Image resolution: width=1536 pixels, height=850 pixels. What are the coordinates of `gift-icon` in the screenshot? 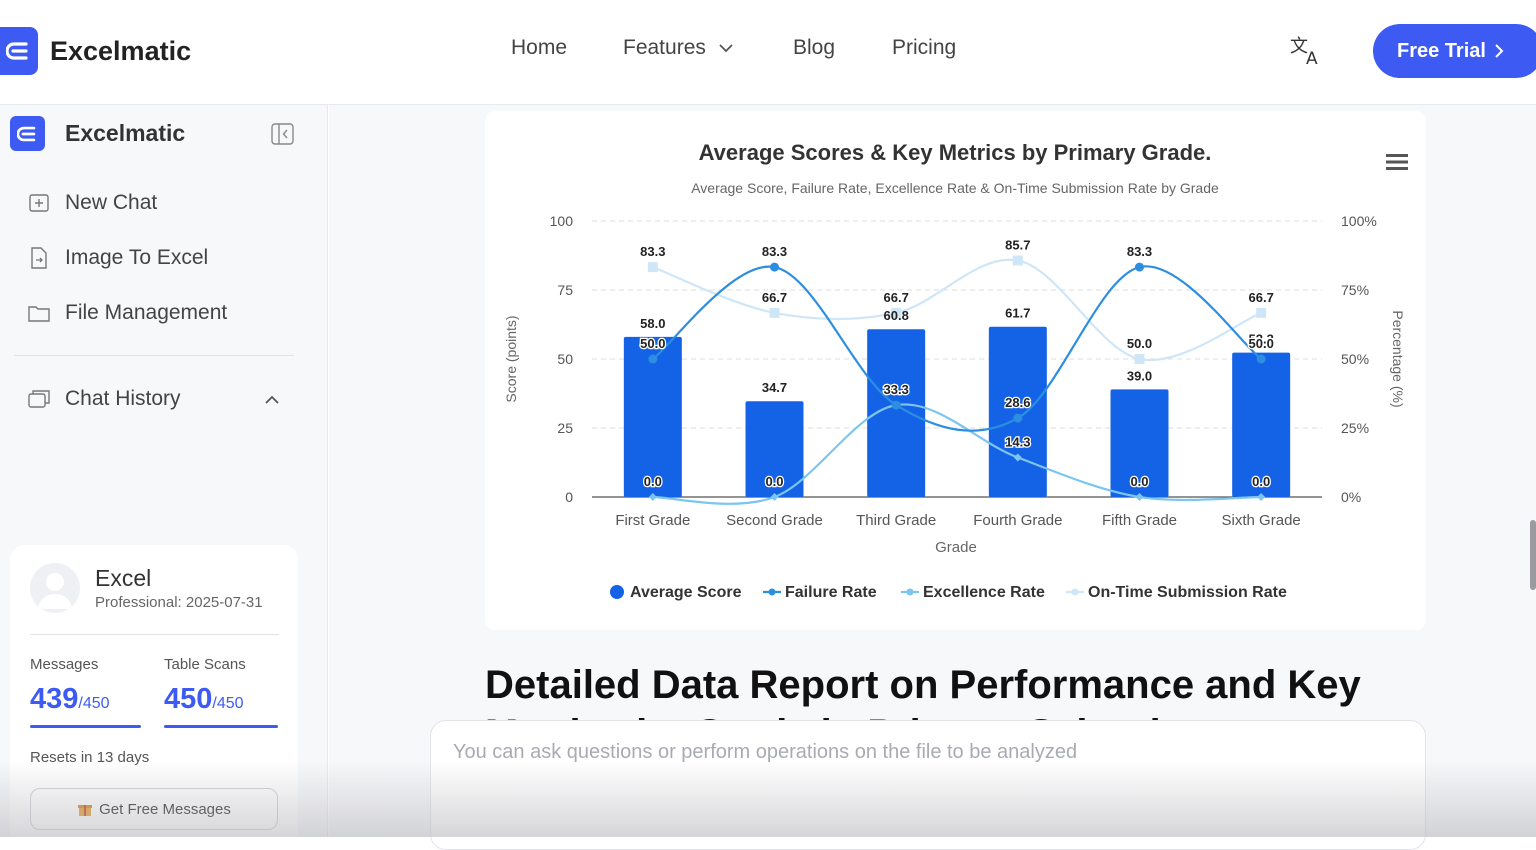 It's located at (85, 810).